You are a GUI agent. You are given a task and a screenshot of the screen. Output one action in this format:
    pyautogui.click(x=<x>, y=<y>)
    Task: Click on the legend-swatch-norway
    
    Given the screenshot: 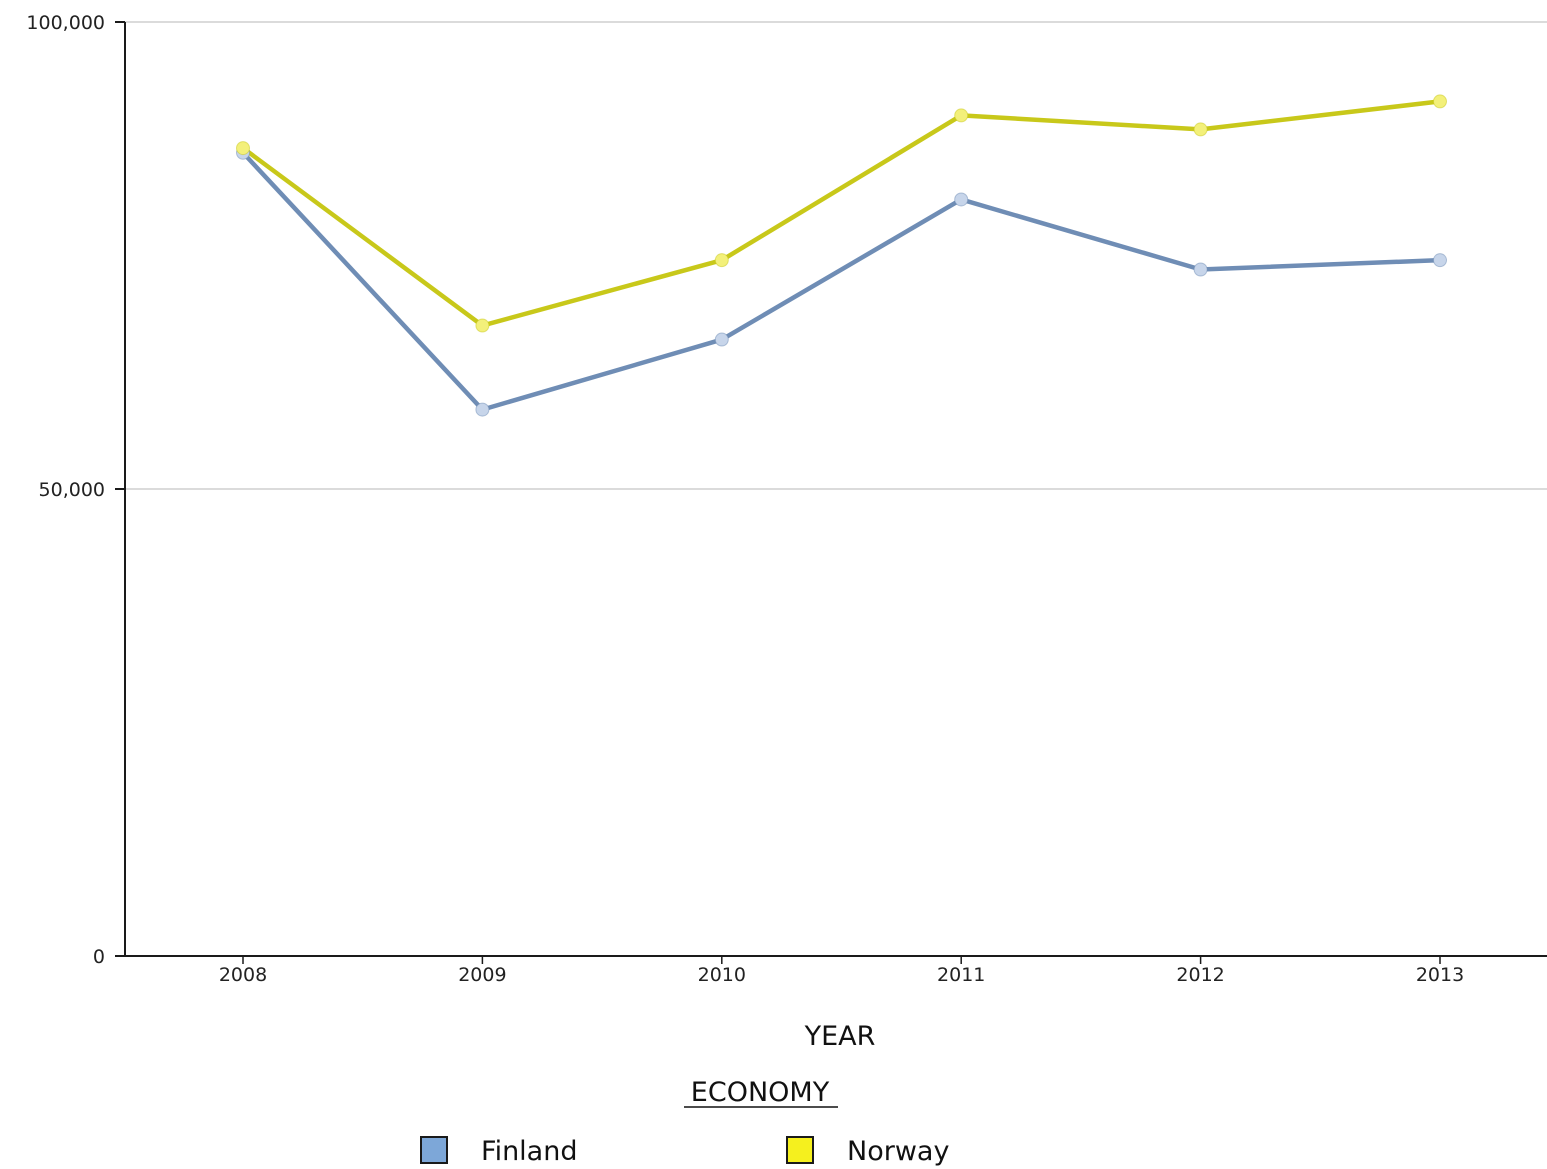 What is the action you would take?
    pyautogui.click(x=800, y=1150)
    